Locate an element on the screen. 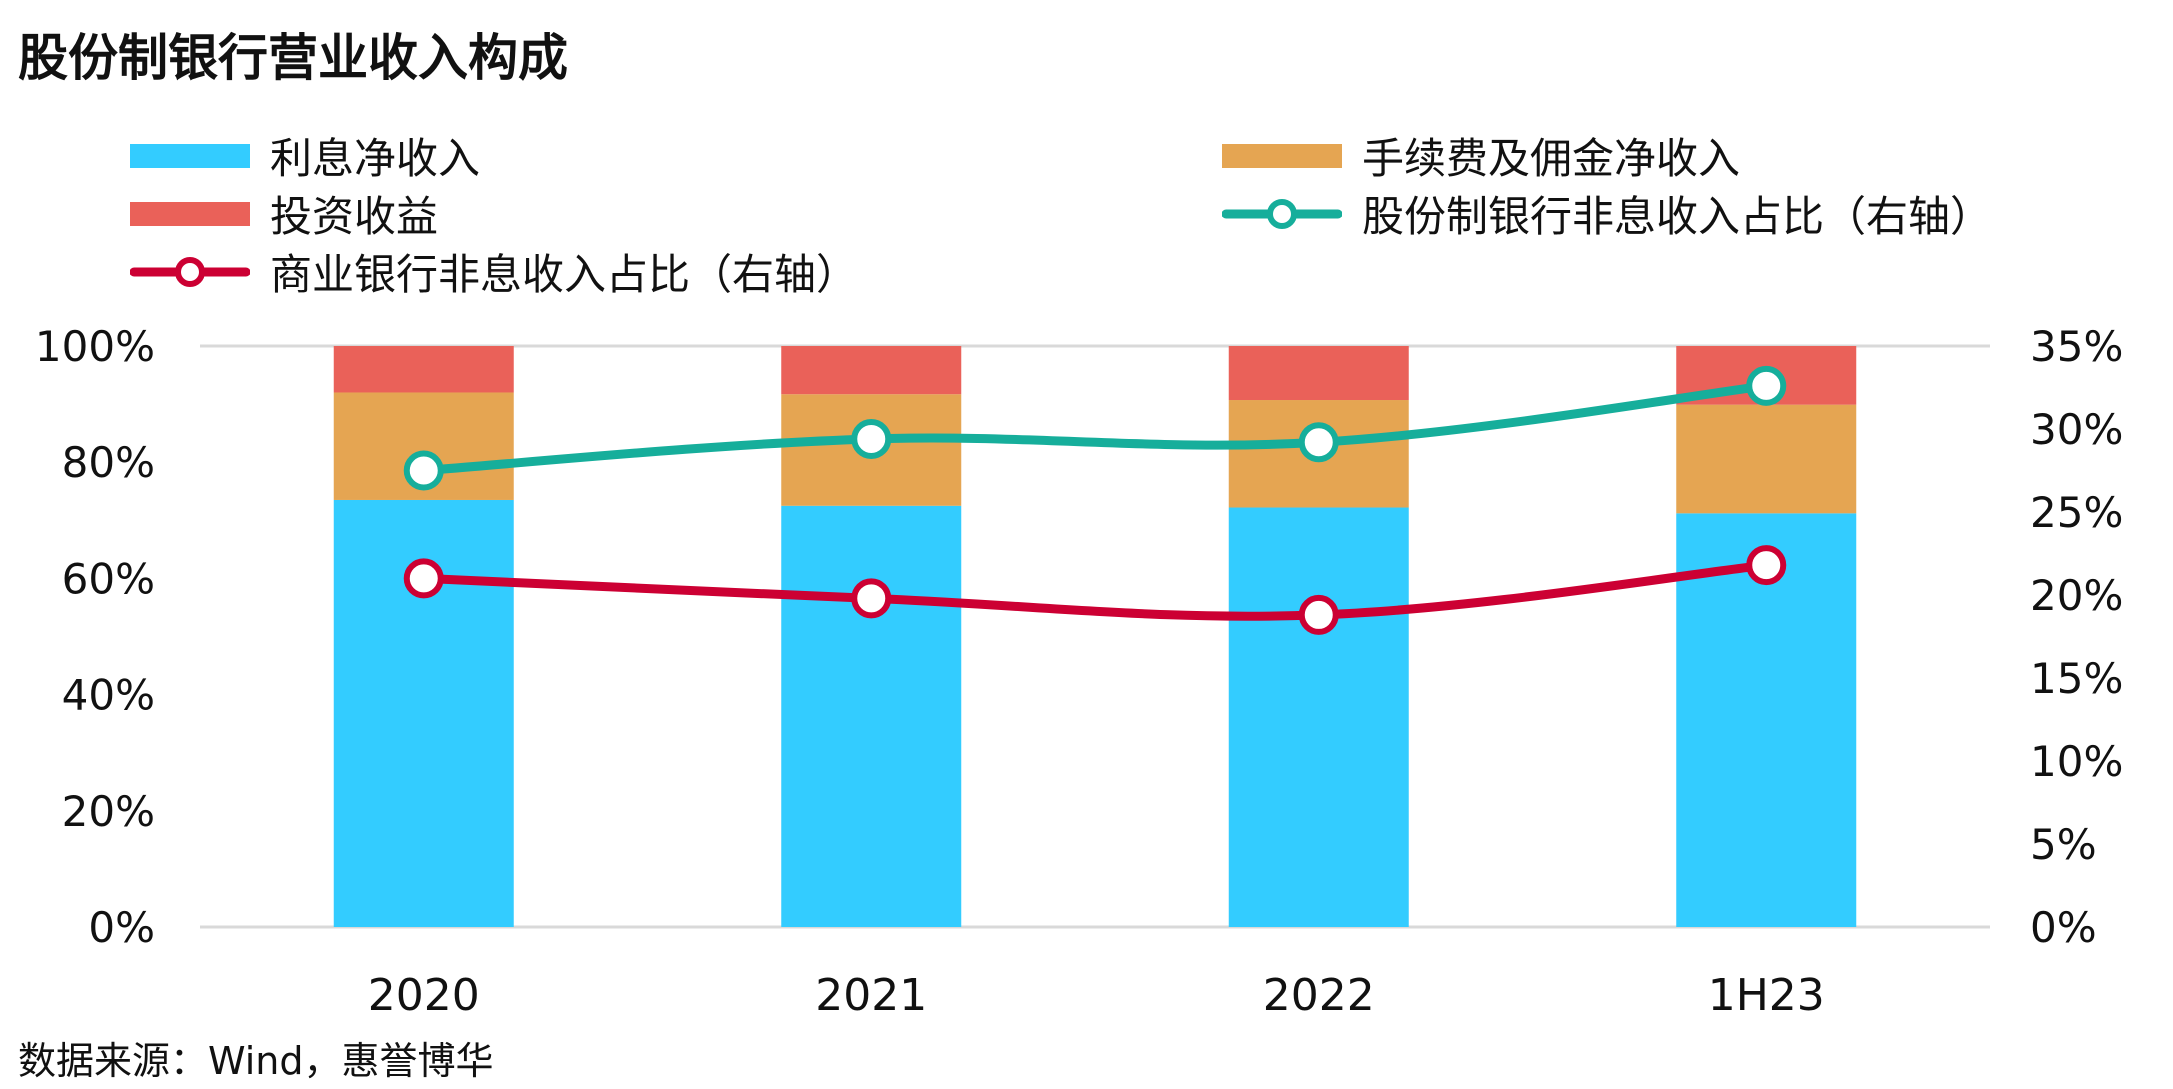 This screenshot has height=1089, width=2173. right-axis-tick-label: 25% is located at coordinates (2076, 512).